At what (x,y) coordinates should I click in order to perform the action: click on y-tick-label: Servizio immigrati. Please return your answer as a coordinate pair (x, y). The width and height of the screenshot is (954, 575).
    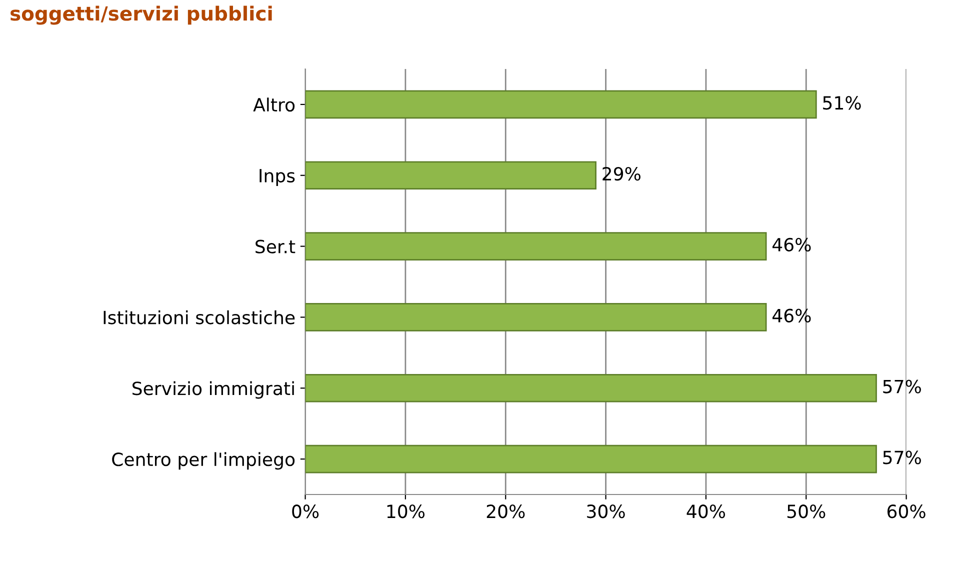
    Looking at the image, I should click on (213, 390).